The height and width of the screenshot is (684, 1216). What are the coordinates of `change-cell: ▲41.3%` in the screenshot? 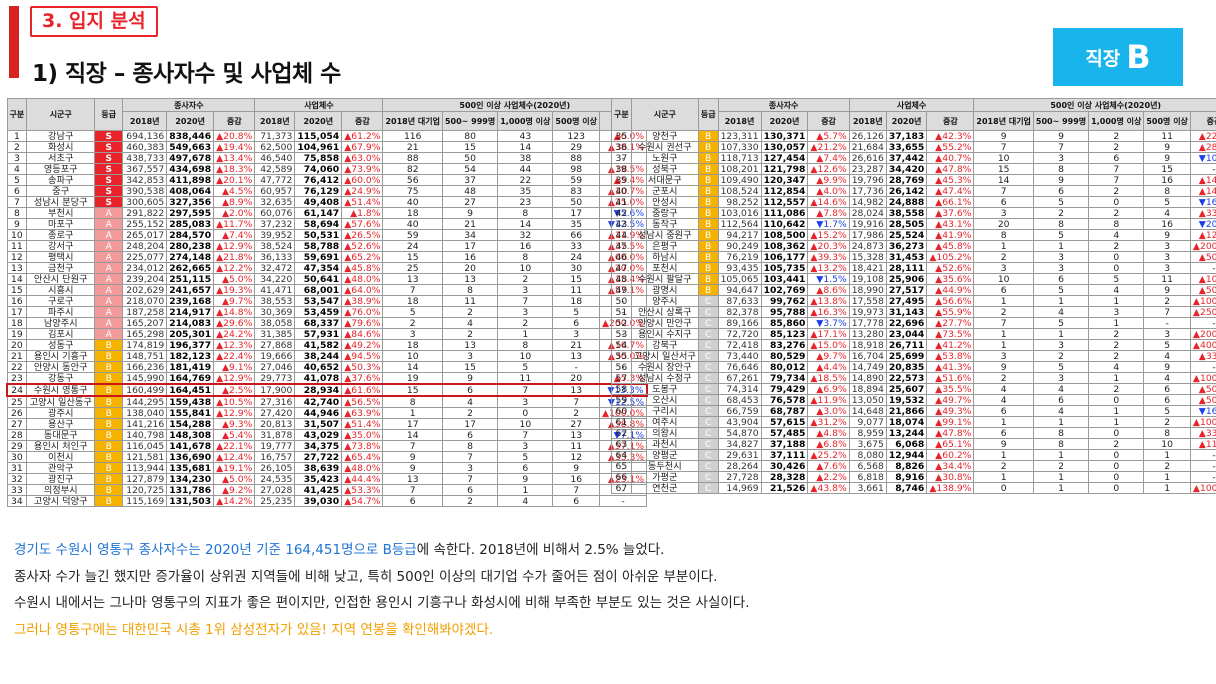 It's located at (950, 367).